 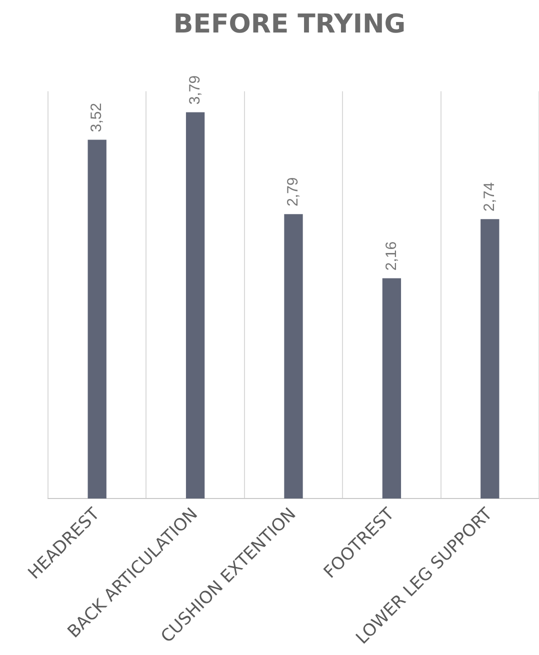 I want to click on data-label: 2,16, so click(x=391, y=256).